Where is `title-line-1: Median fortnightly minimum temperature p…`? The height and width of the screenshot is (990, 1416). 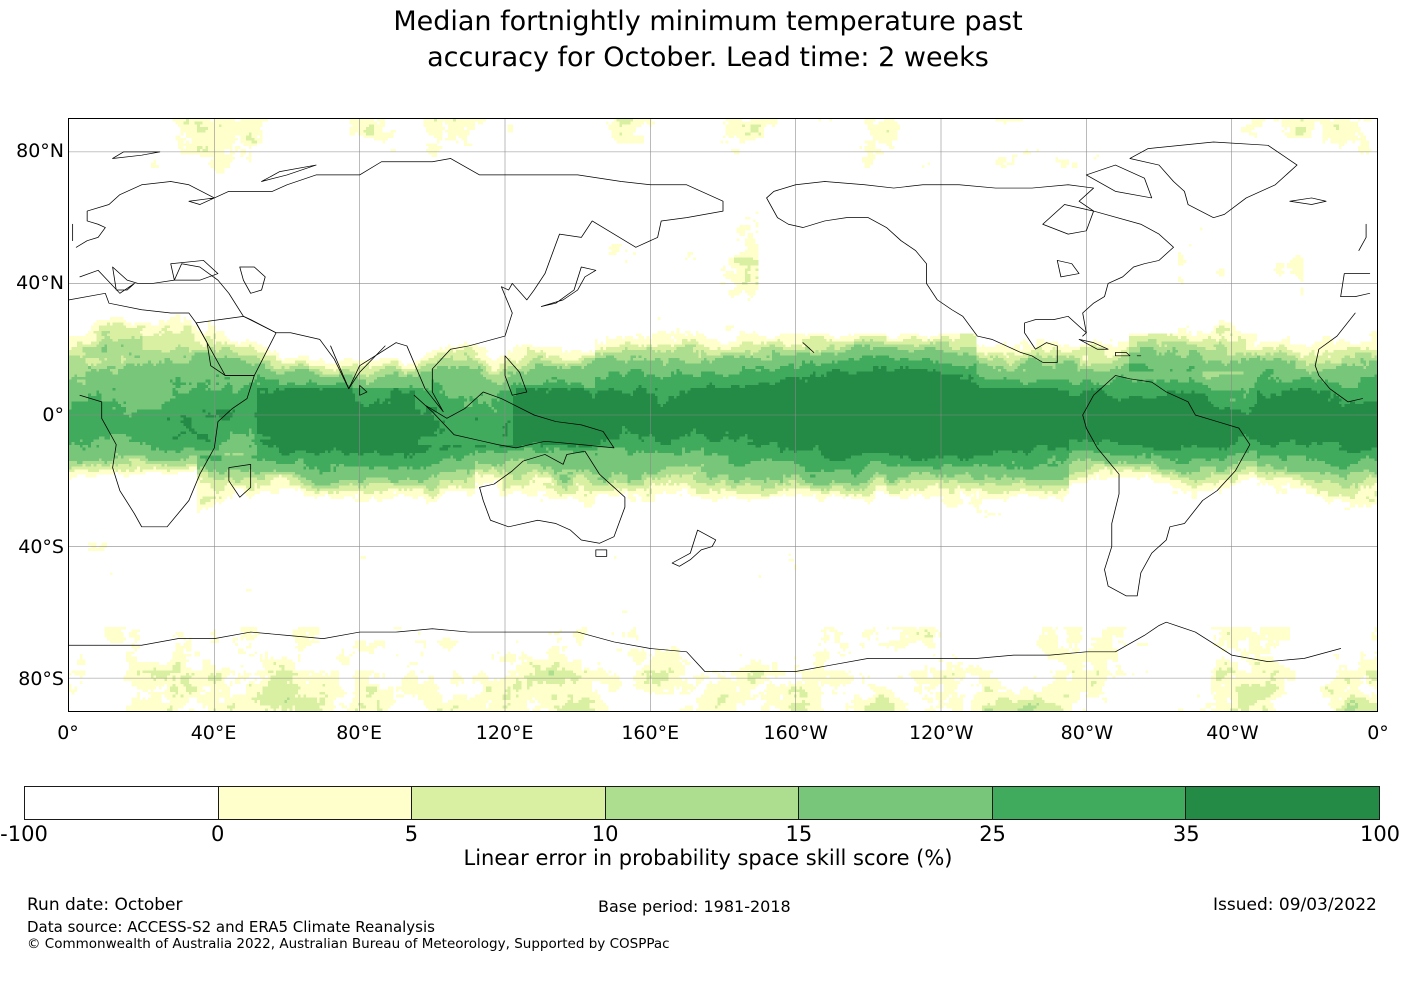
title-line-1: Median fortnightly minimum temperature p… is located at coordinates (708, 21).